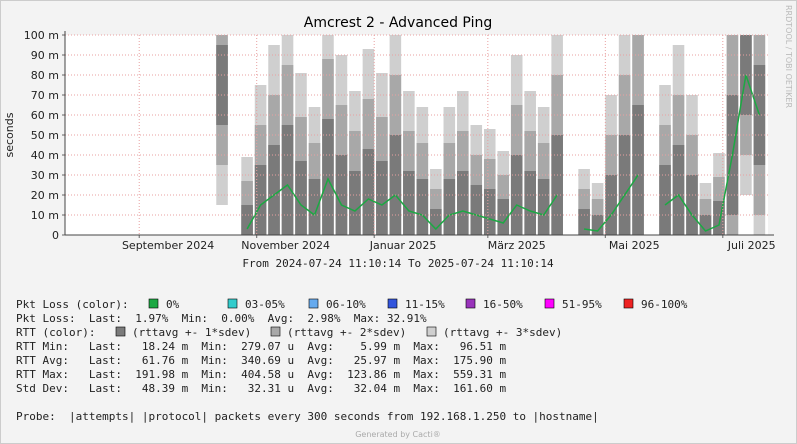 This screenshot has height=444, width=797. What do you see at coordinates (346, 332) in the screenshot?
I see `legend-entry: (rttavg +- 2*sdev)` at bounding box center [346, 332].